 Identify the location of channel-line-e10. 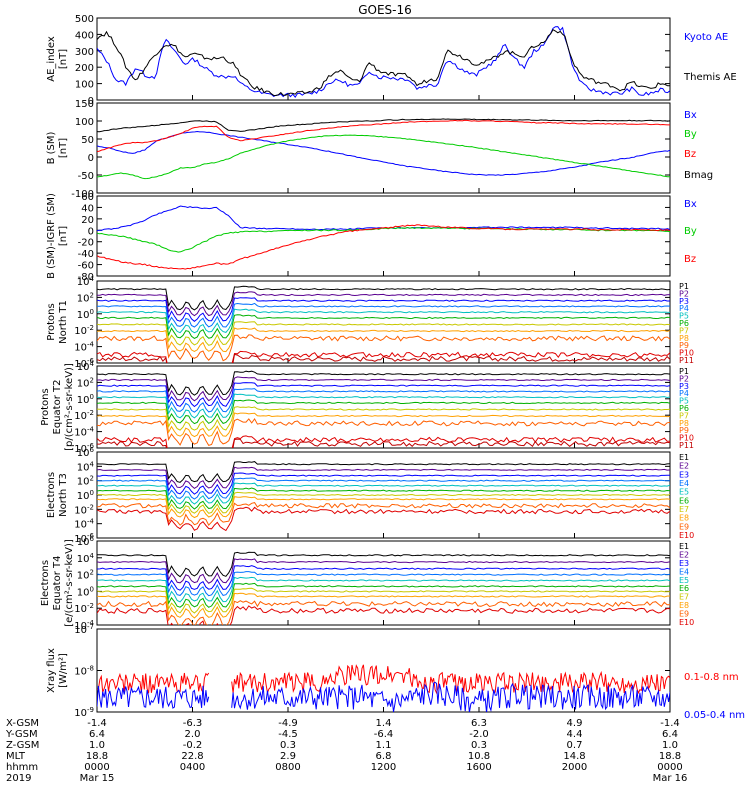
(383, 519).